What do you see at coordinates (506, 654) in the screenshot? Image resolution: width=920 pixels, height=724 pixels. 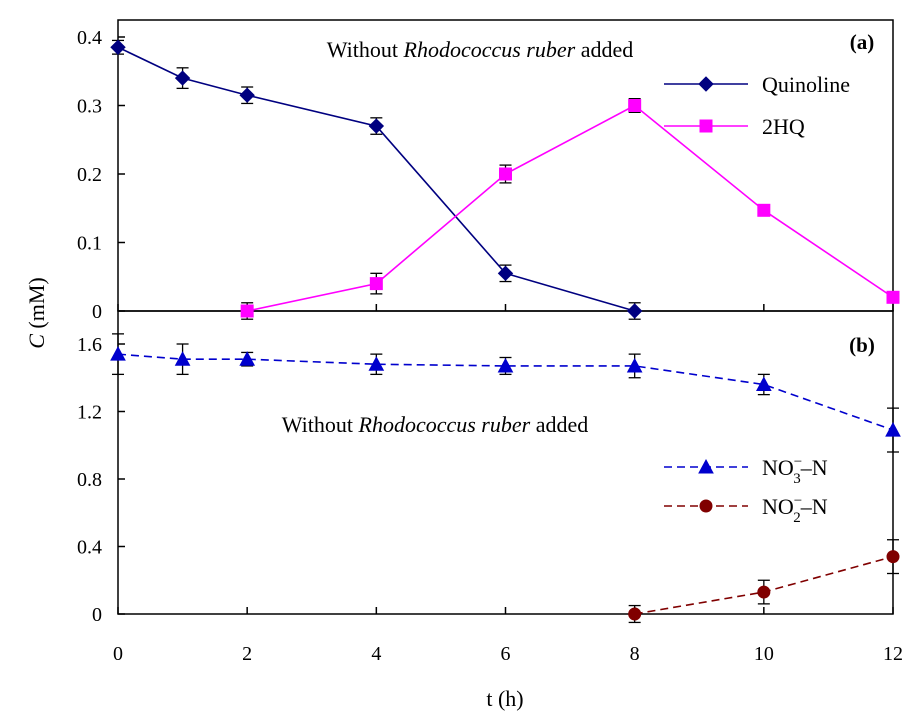 I see `xtick-label: 6` at bounding box center [506, 654].